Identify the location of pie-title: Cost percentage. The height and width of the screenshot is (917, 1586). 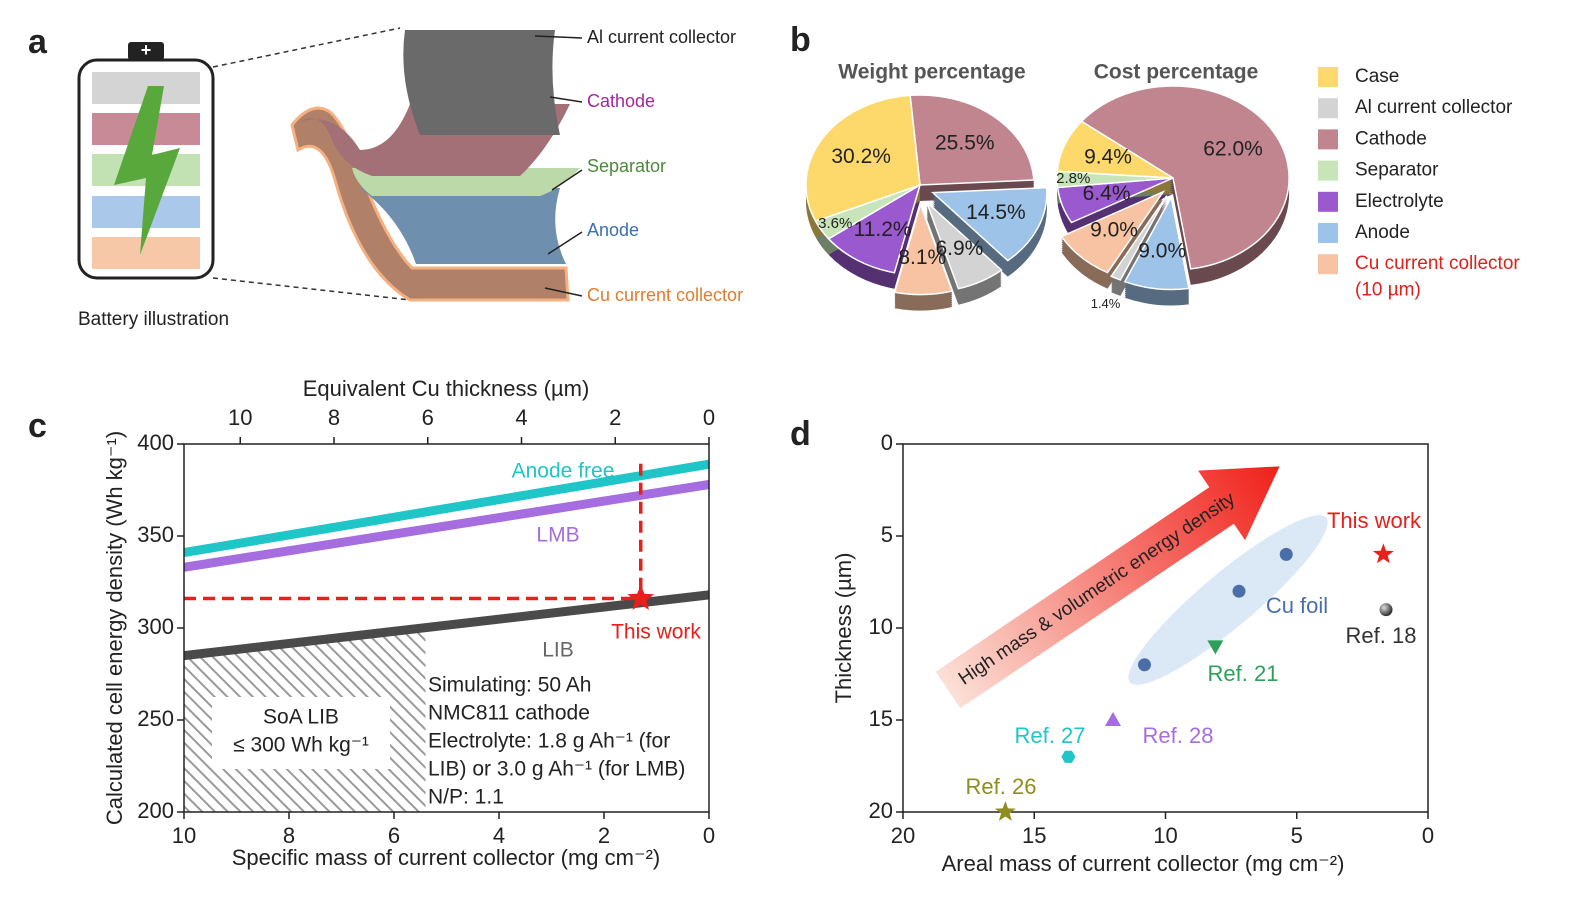
(1176, 72).